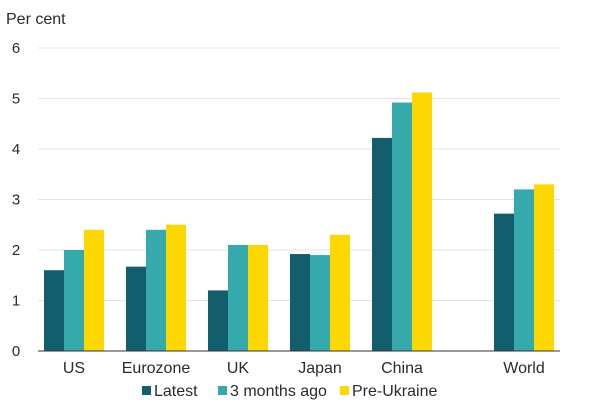  What do you see at coordinates (504, 282) in the screenshot?
I see `bar-world-latest` at bounding box center [504, 282].